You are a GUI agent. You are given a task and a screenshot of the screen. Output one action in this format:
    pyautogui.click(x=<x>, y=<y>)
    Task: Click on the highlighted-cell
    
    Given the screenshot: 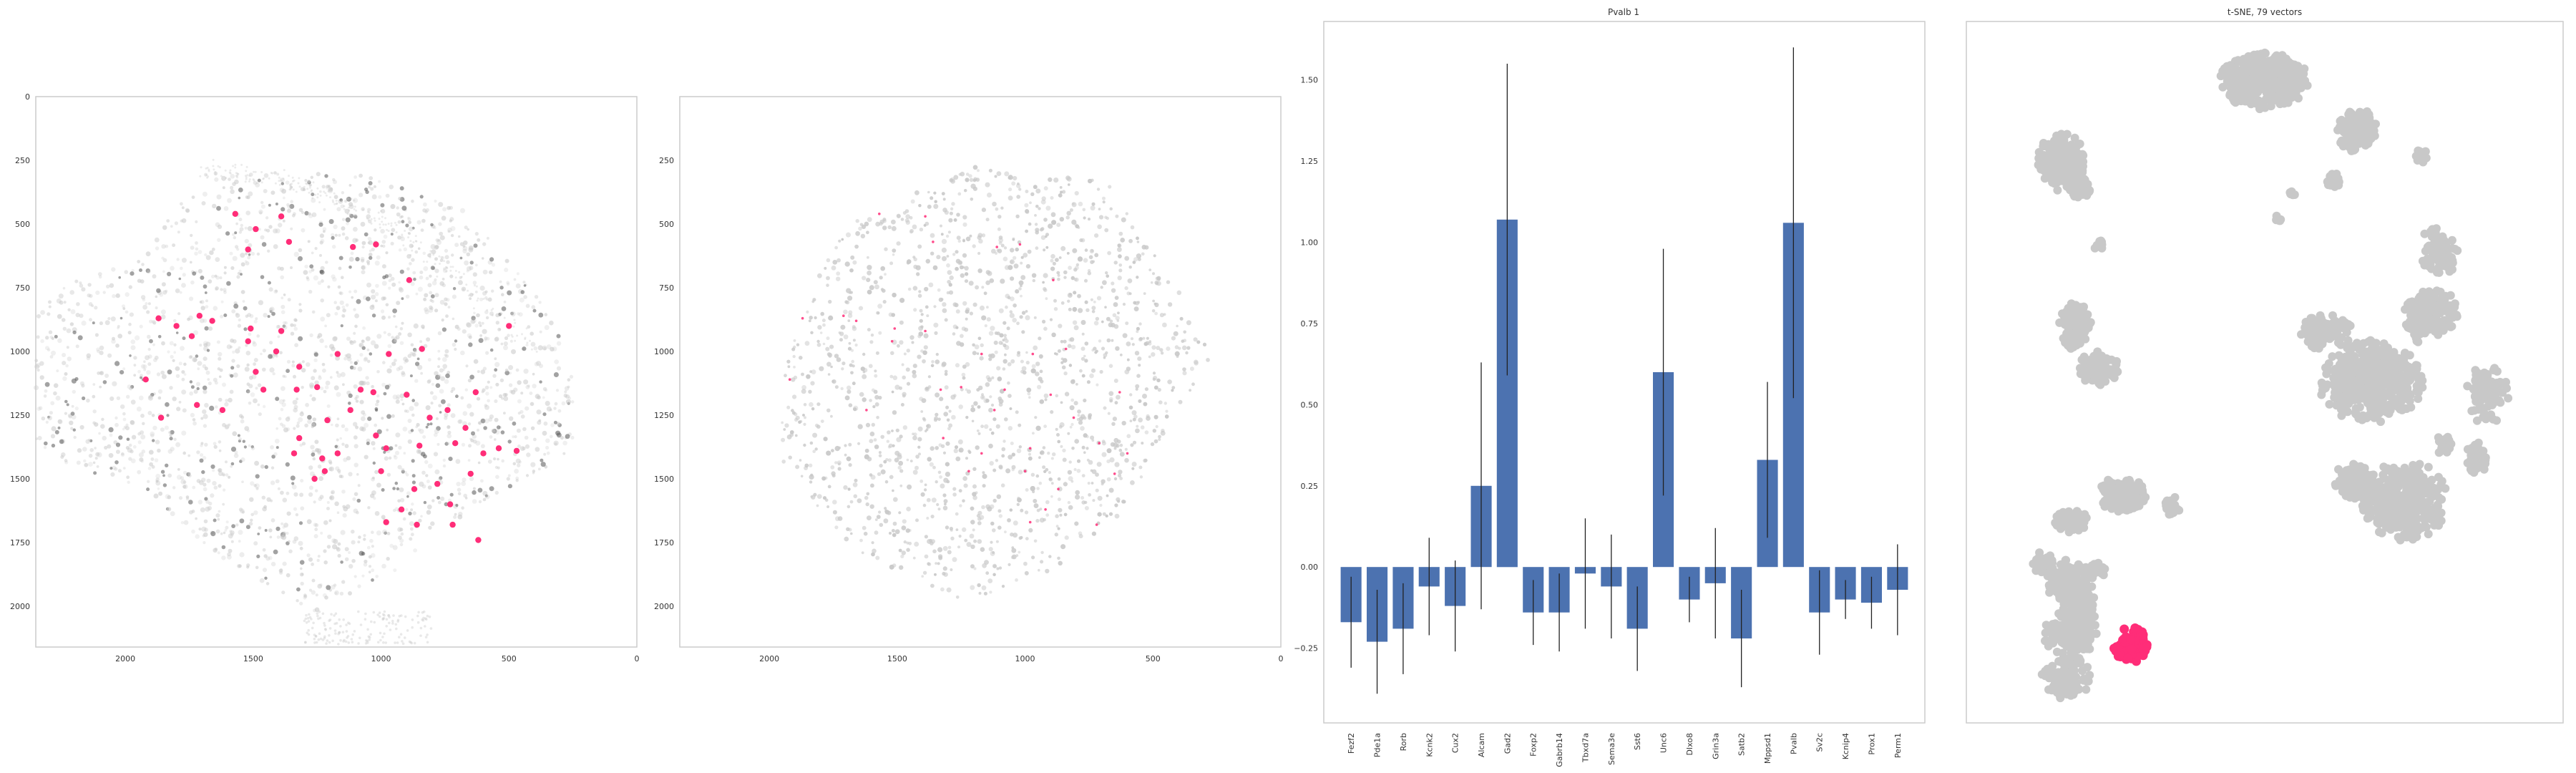 What is the action you would take?
    pyautogui.click(x=802, y=319)
    